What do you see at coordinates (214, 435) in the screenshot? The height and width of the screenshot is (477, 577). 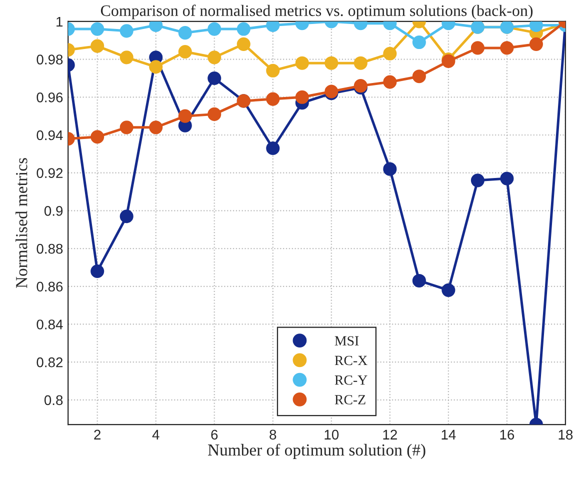 I see `x-tick-label: 6` at bounding box center [214, 435].